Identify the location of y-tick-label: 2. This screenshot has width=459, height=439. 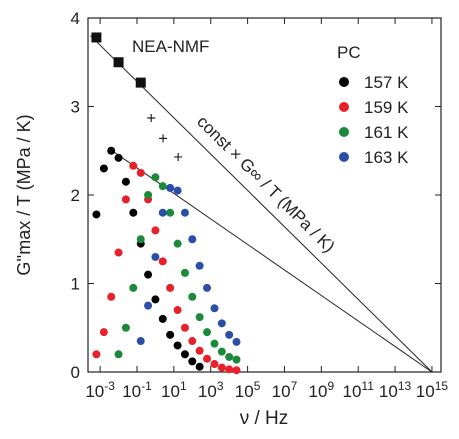
(75, 195).